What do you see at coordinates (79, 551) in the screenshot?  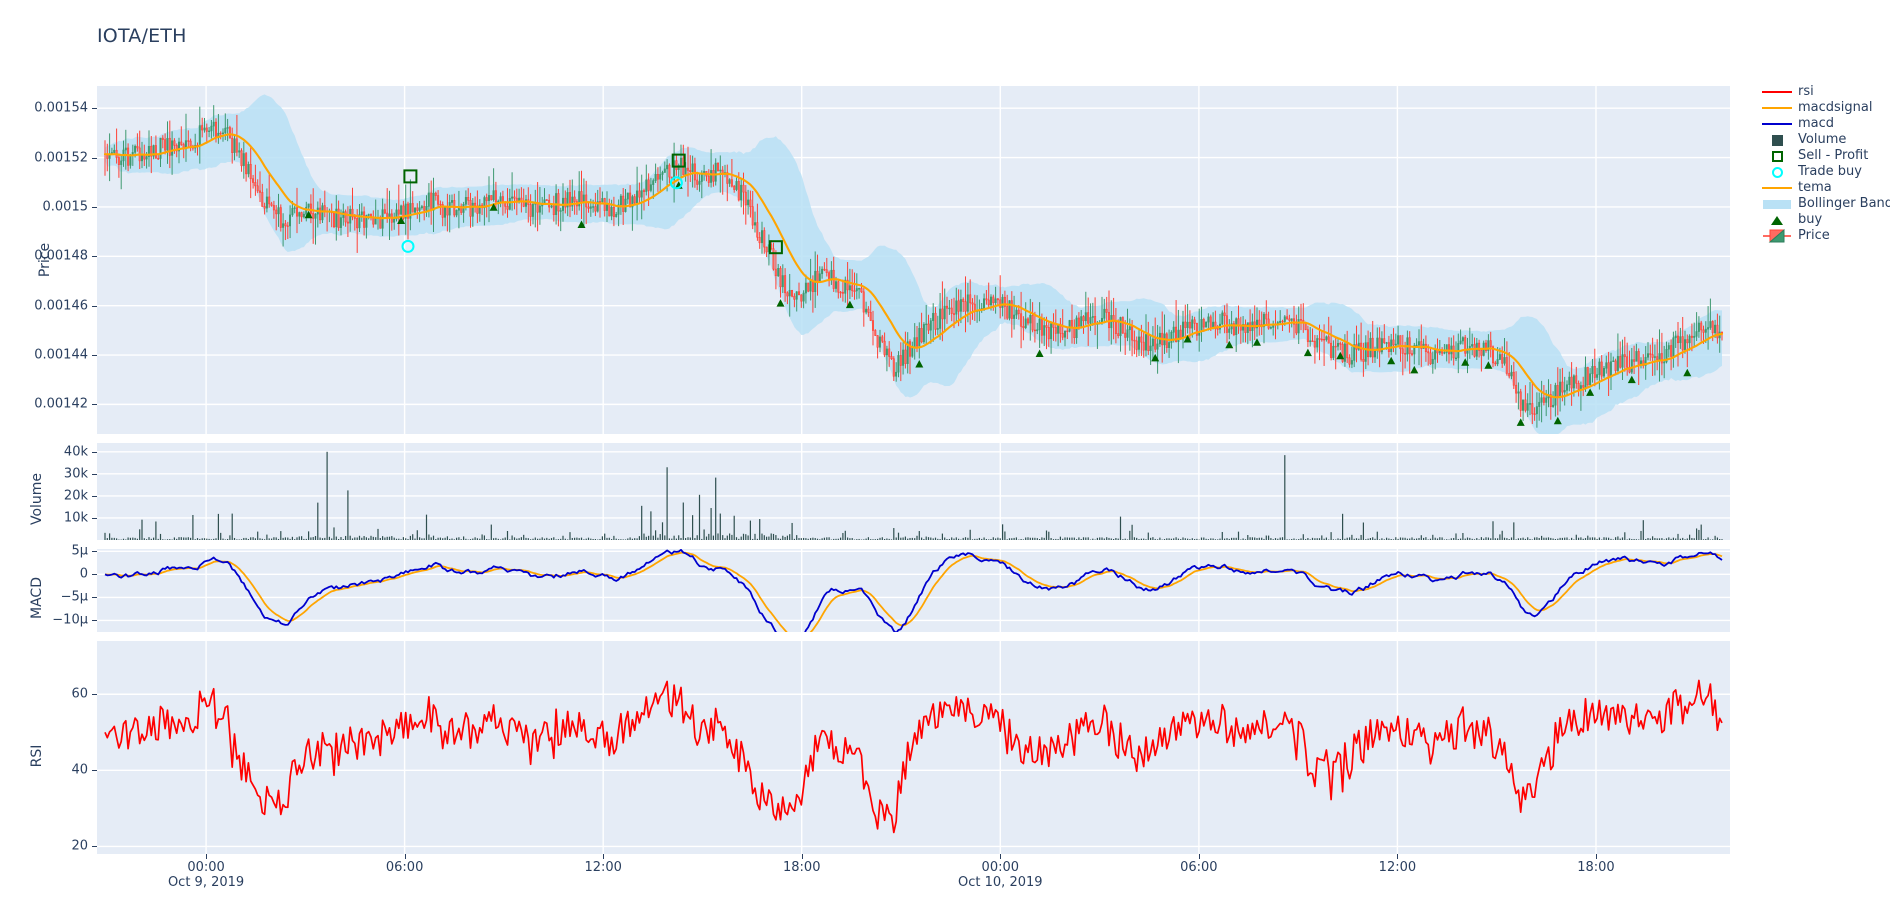 I see `macd-y-tick: 5µ` at bounding box center [79, 551].